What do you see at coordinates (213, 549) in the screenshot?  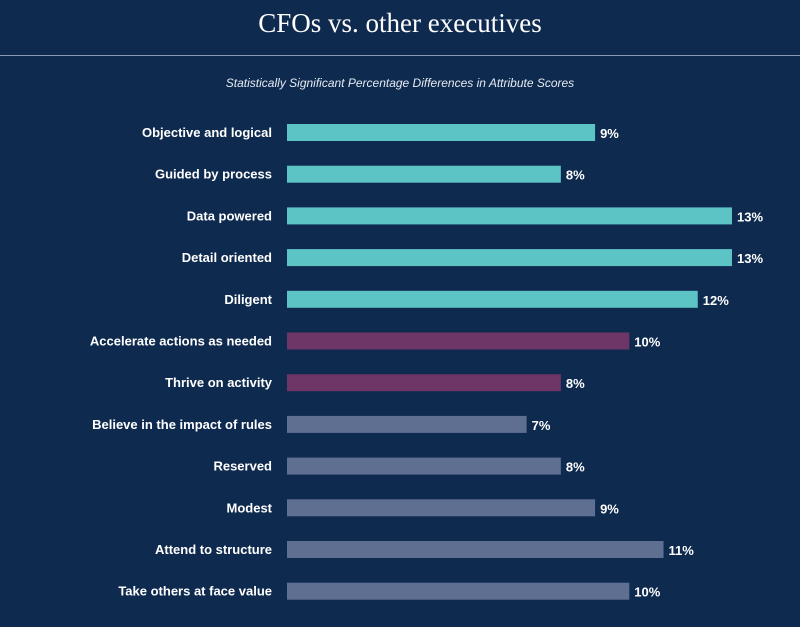 I see `category-label: Attend to structure` at bounding box center [213, 549].